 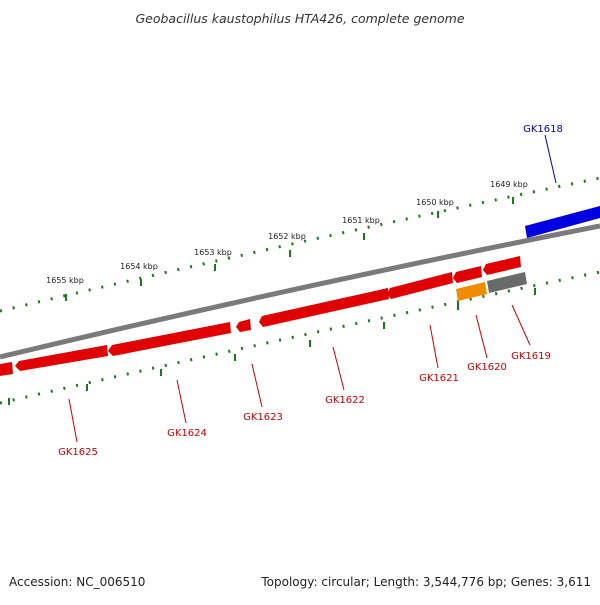 I want to click on major-ticks, so click(x=289, y=249).